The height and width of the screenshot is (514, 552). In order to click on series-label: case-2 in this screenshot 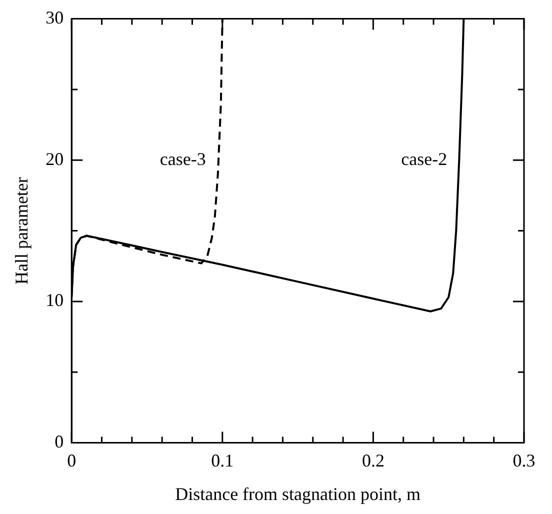, I will do `click(424, 158)`.